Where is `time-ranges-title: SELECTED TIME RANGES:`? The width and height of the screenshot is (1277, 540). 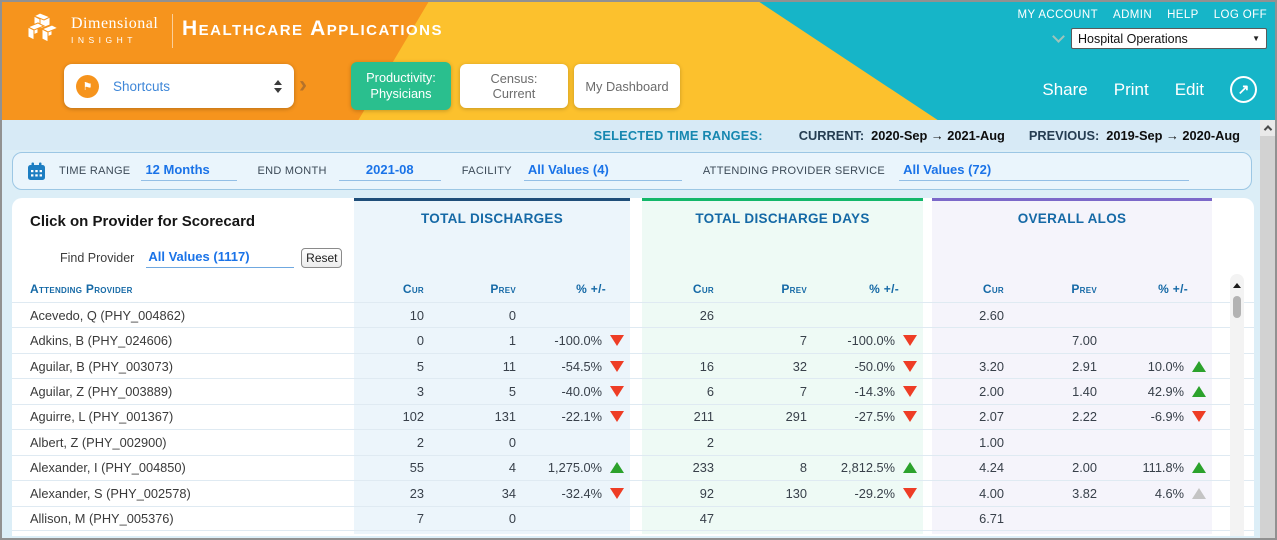 time-ranges-title: SELECTED TIME RANGES: is located at coordinates (678, 135).